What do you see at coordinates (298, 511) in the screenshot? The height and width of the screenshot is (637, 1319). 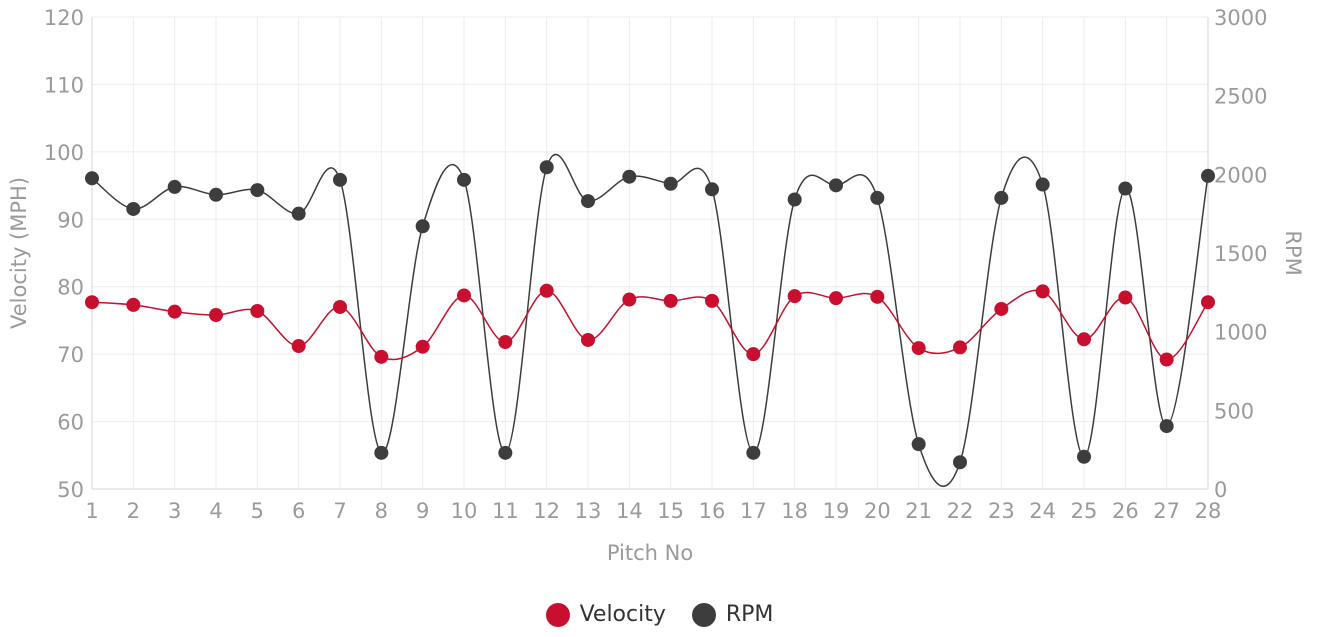 I see `x-tick-label: 6` at bounding box center [298, 511].